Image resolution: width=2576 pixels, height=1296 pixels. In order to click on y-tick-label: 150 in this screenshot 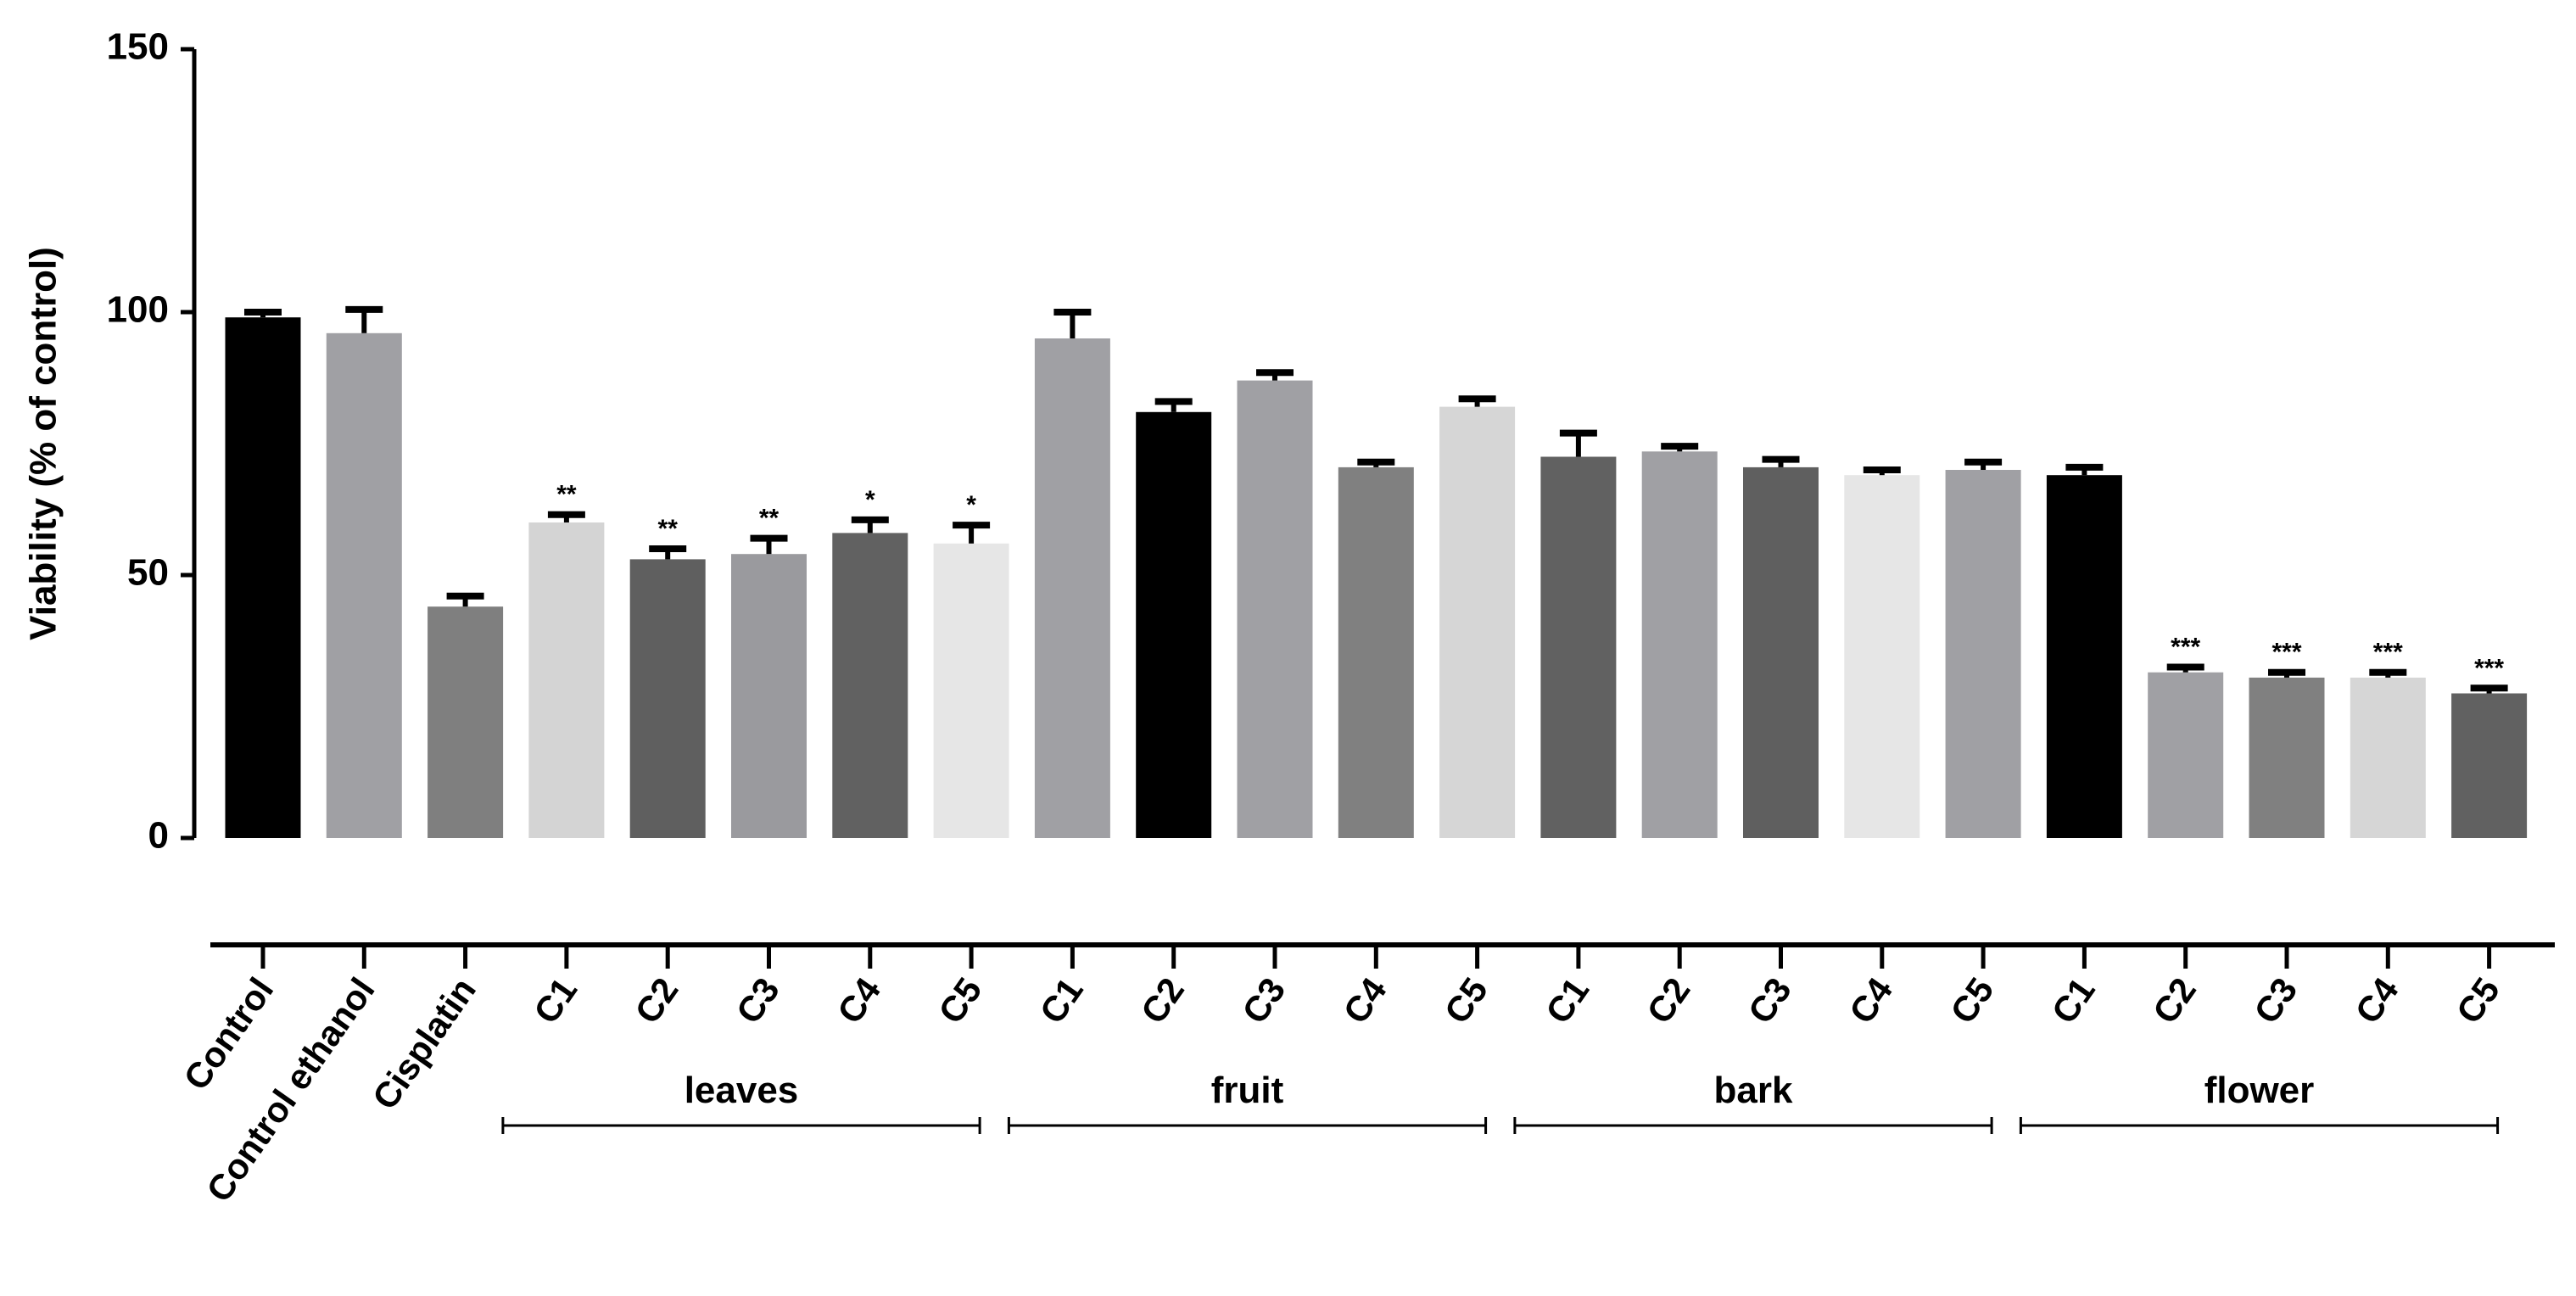, I will do `click(138, 47)`.